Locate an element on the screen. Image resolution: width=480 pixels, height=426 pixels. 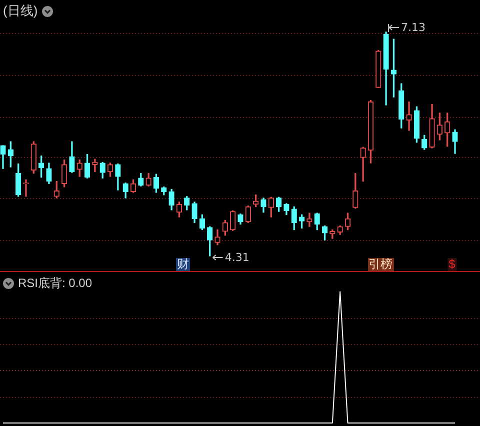
text: 财 is located at coordinates (183, 264).